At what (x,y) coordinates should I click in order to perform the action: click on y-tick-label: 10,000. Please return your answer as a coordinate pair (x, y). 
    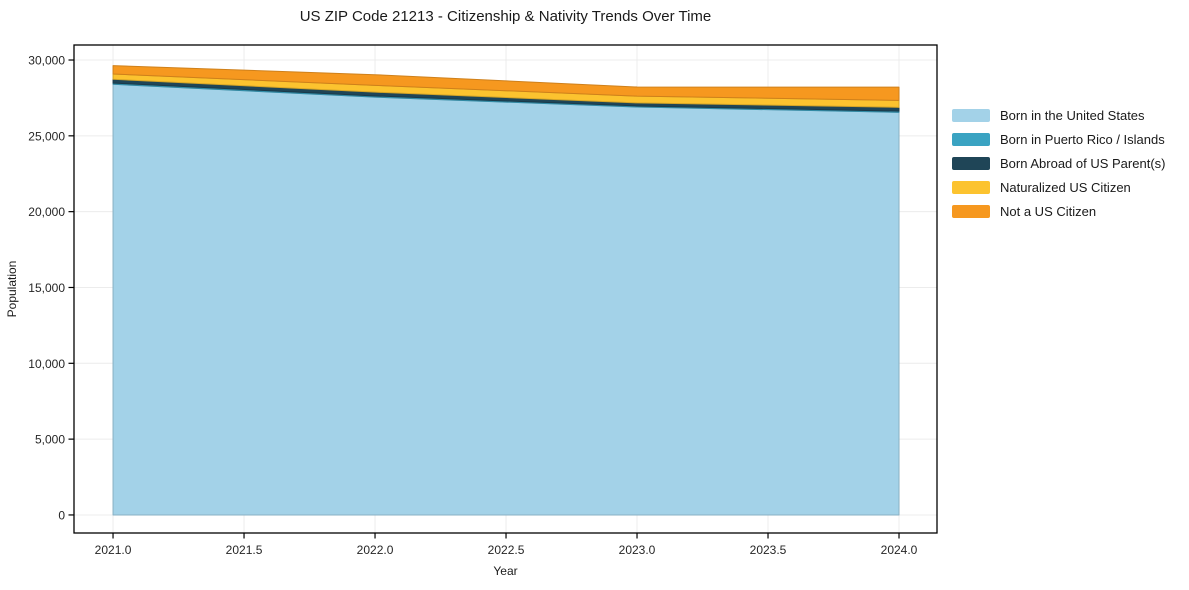
    Looking at the image, I should click on (46, 364).